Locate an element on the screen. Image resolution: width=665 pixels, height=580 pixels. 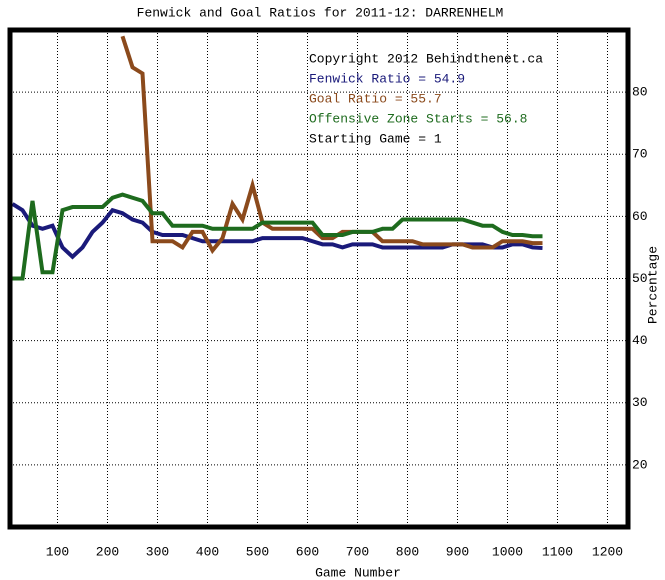
annotation: Goal Ratio = 55.7 is located at coordinates (375, 98).